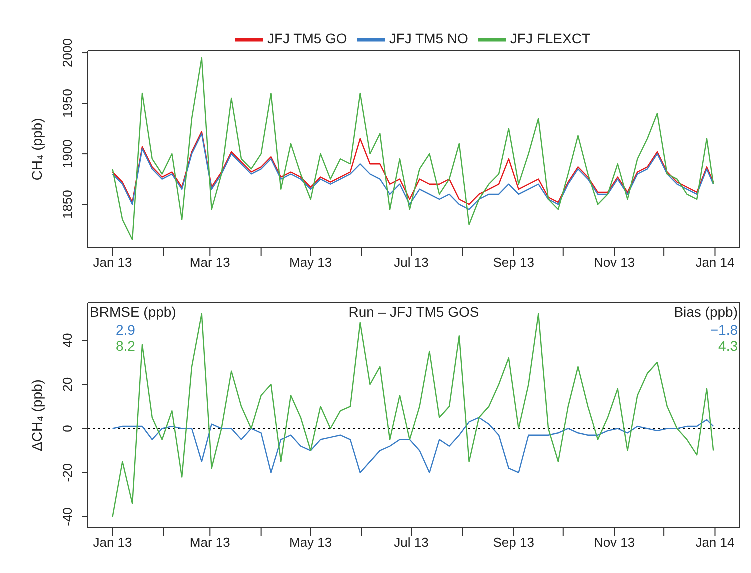 Image resolution: width=751 pixels, height=573 pixels. Describe the element at coordinates (67, 428) in the screenshot. I see `y-tick-label: 0` at that location.